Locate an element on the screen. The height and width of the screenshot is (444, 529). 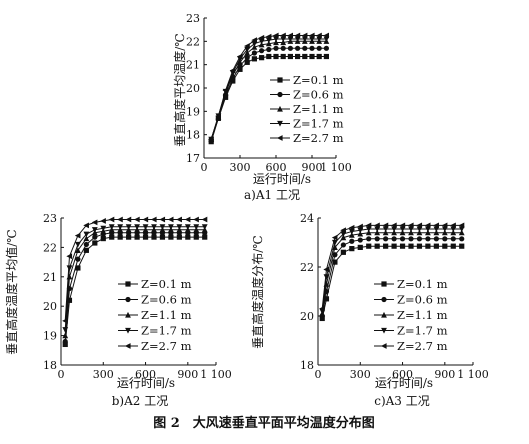
y-tick-label: 19 is located at coordinates (50, 336).